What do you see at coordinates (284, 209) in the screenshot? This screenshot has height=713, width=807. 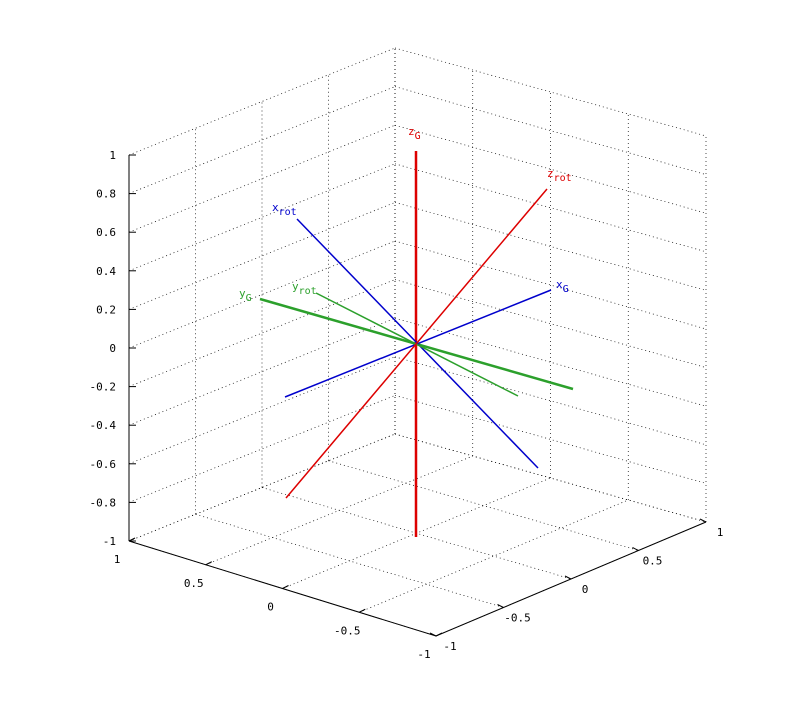 I see `series-label-xrot: xrot` at bounding box center [284, 209].